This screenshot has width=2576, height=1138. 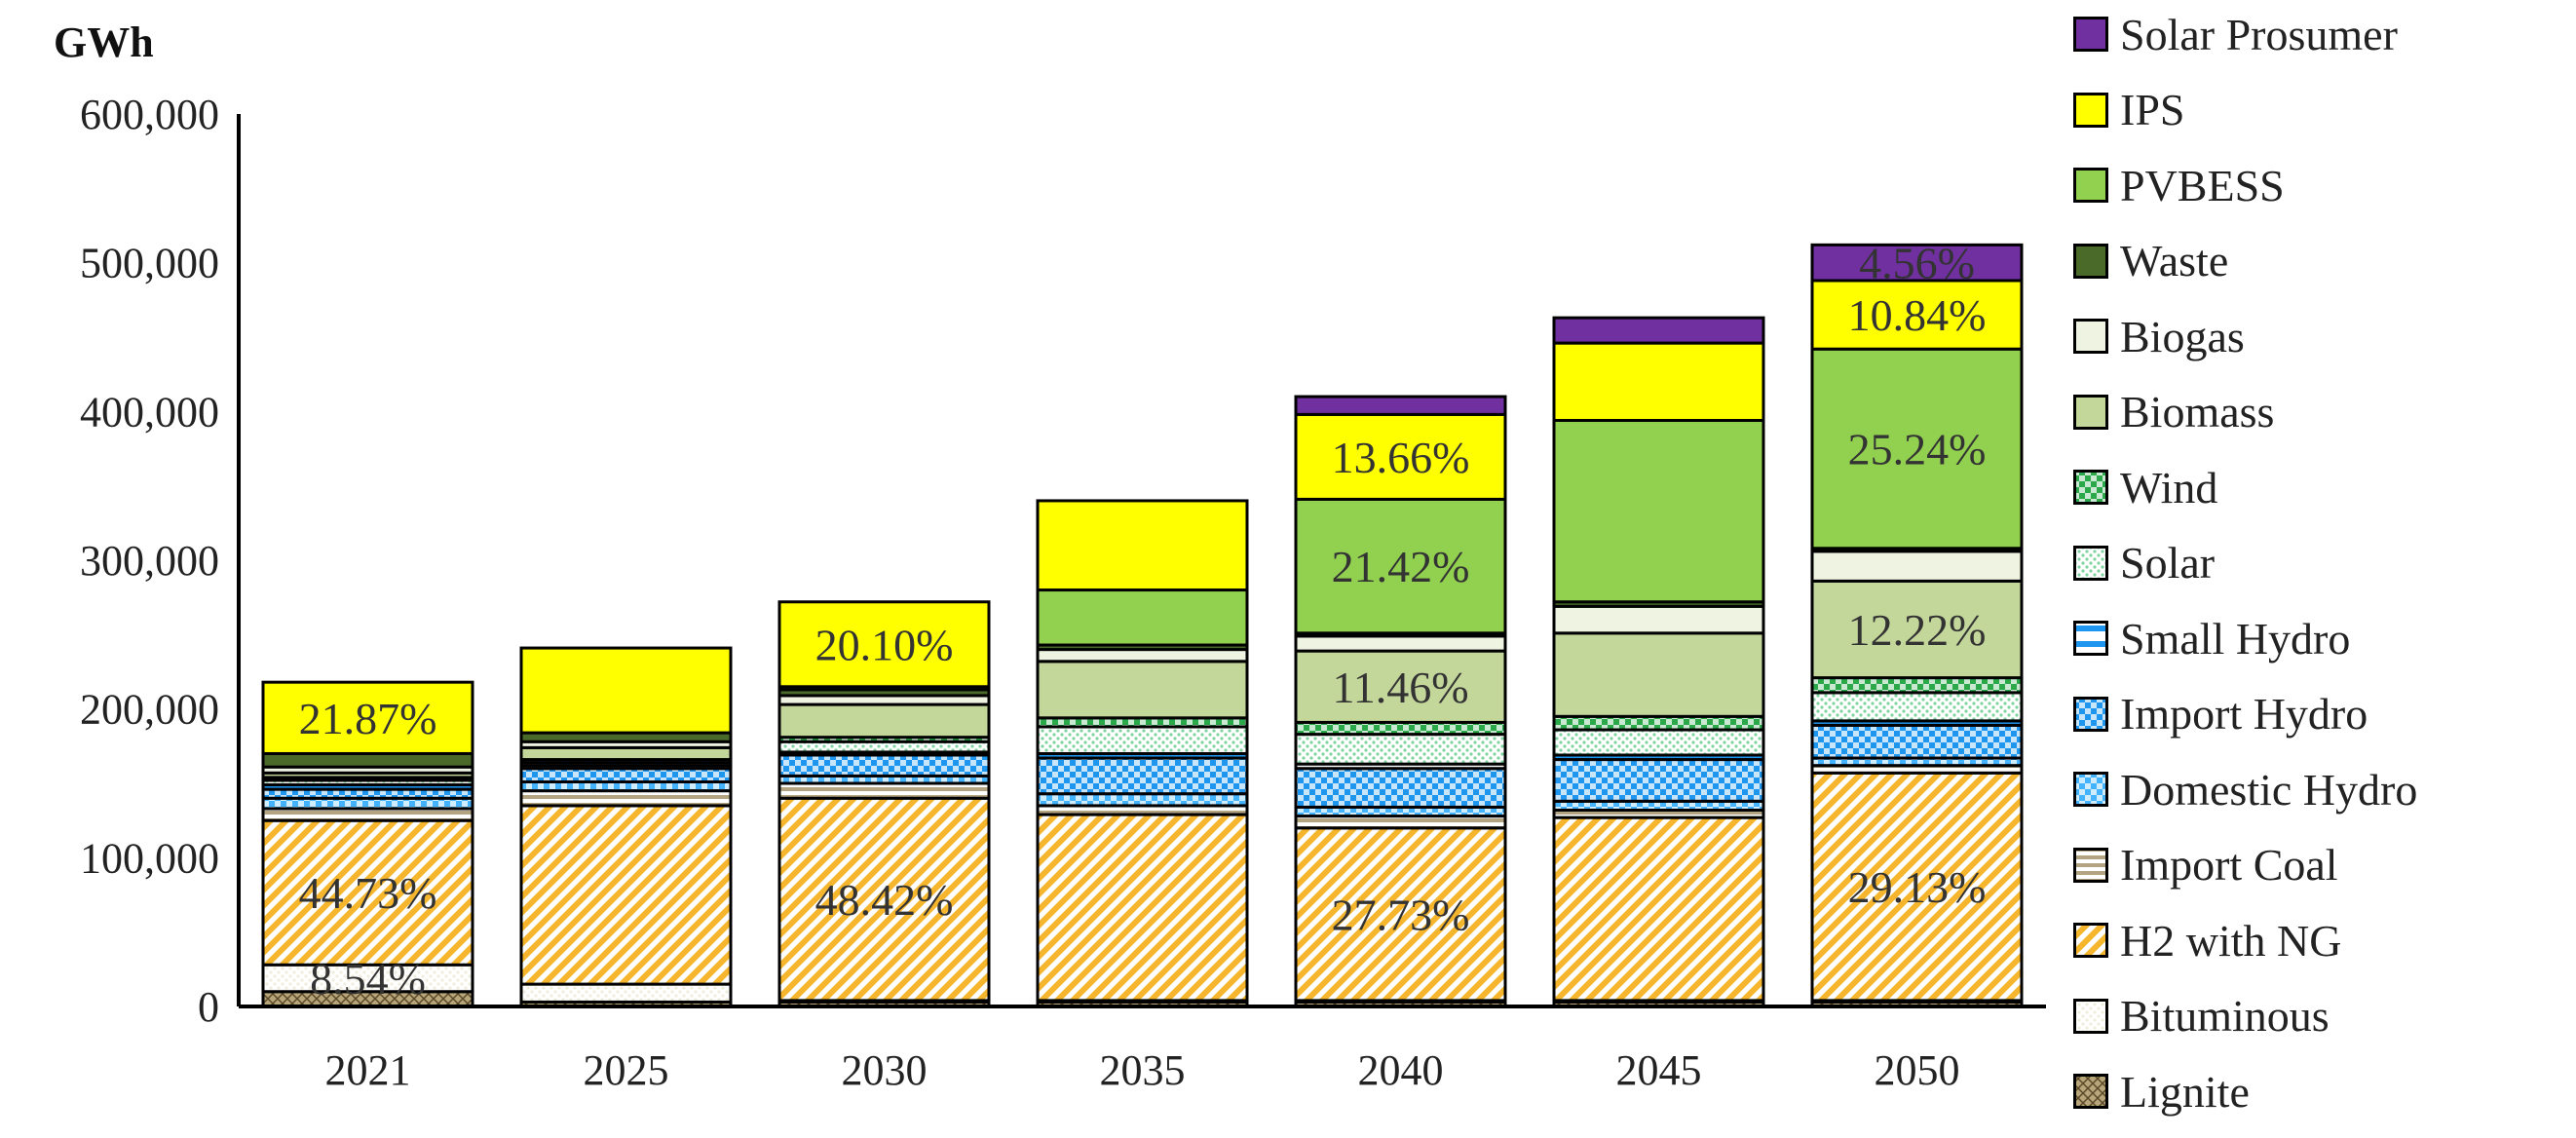 What do you see at coordinates (367, 892) in the screenshot?
I see `bar-segment-h2-with-ng-2021` at bounding box center [367, 892].